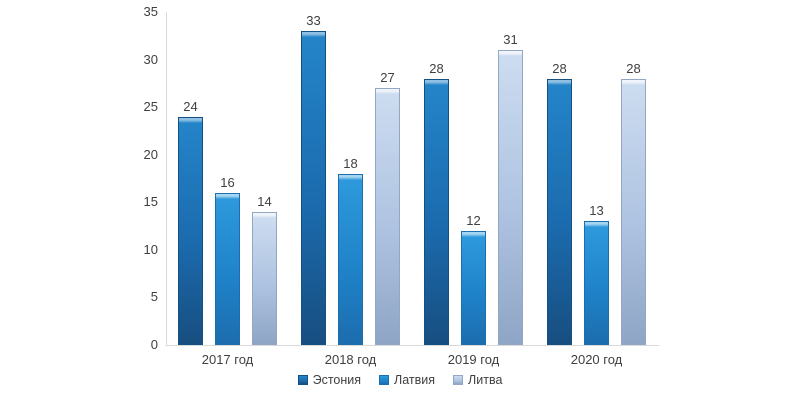 Image resolution: width=800 pixels, height=400 pixels. I want to click on bar-value-label: 18, so click(350, 163).